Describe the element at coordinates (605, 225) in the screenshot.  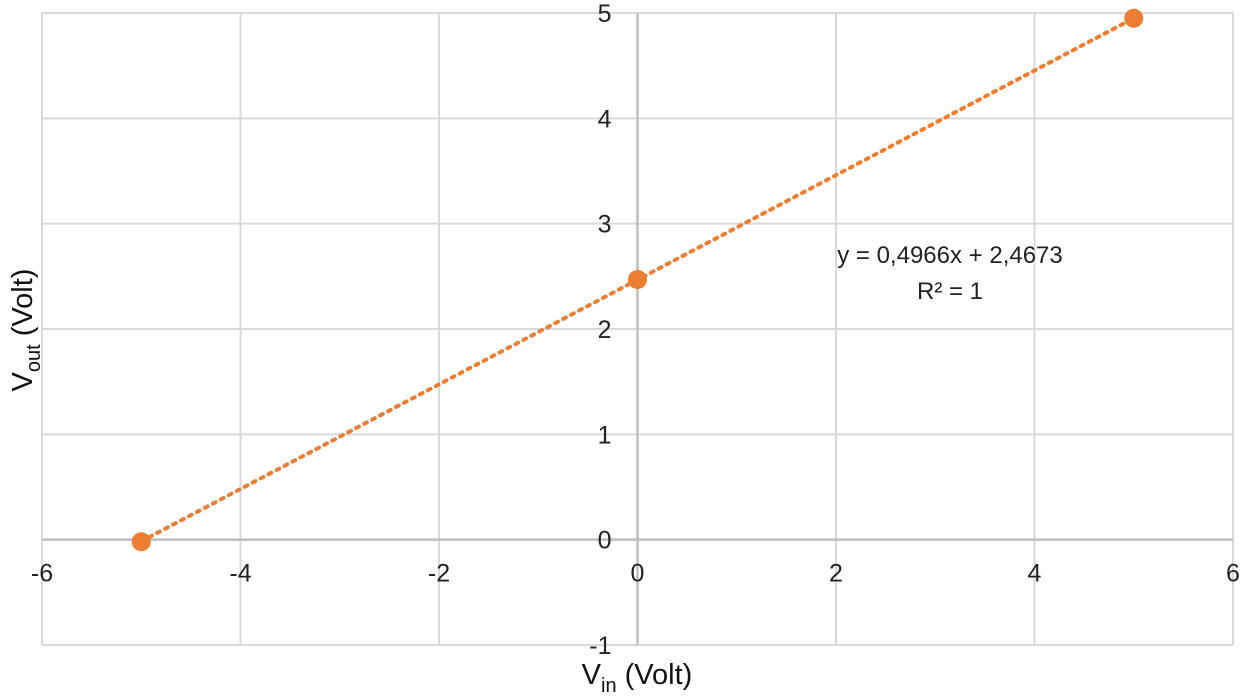
I see `y-tick-label: 3` at that location.